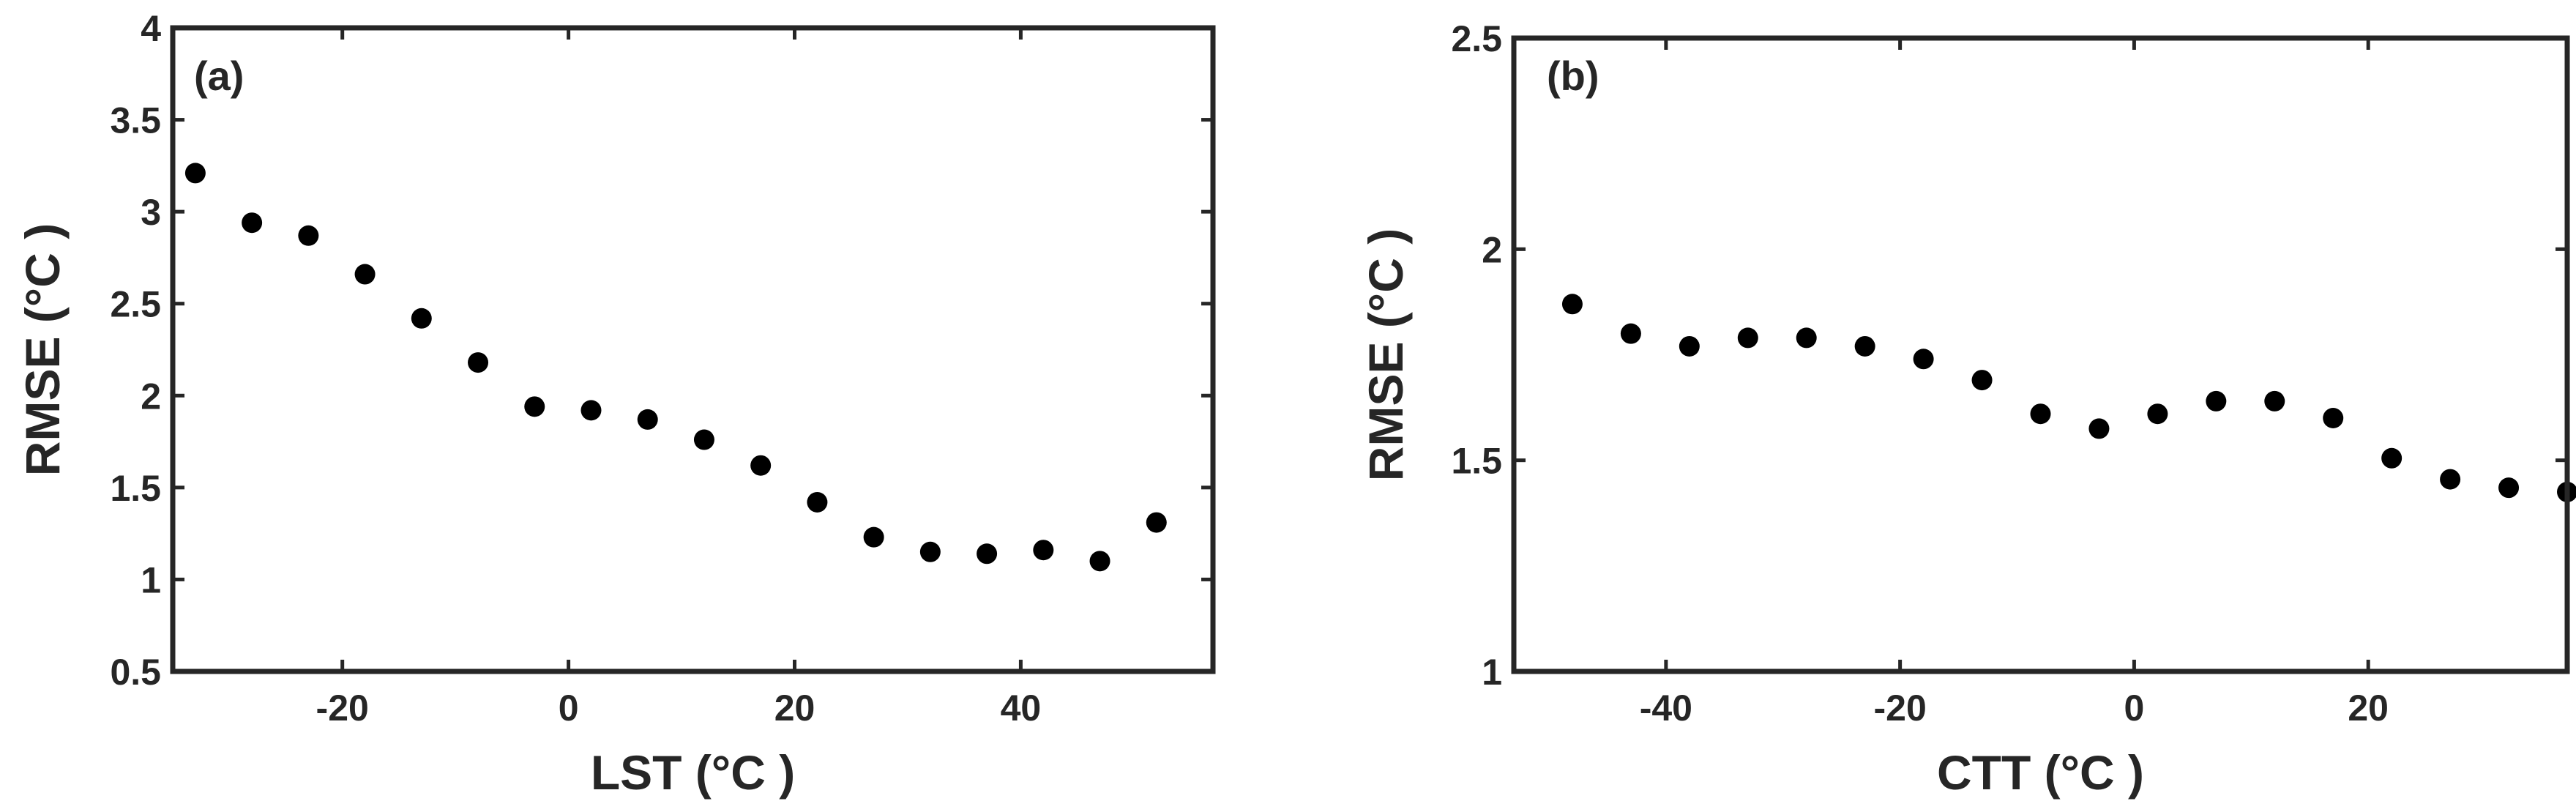 This screenshot has width=2576, height=812. What do you see at coordinates (1021, 708) in the screenshot?
I see `x-tick-label: 40` at bounding box center [1021, 708].